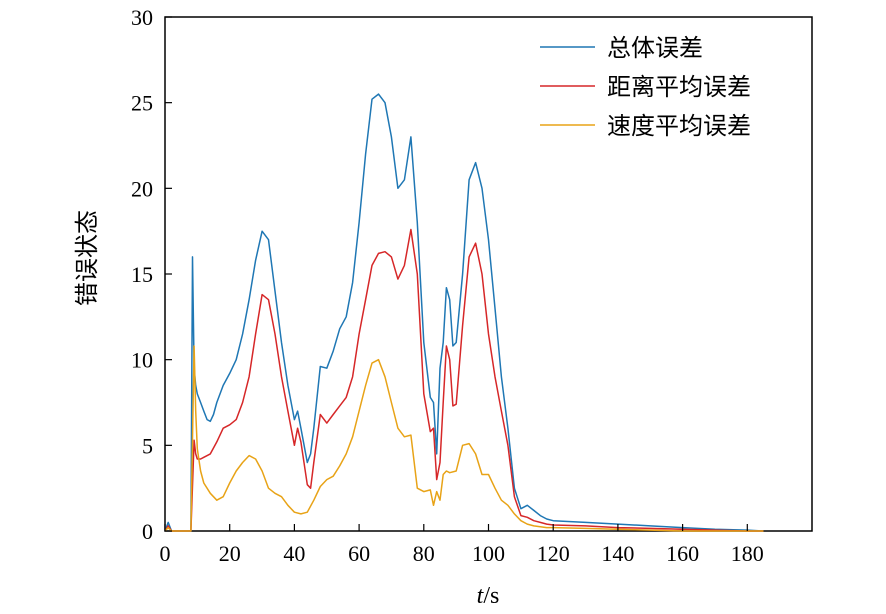 This screenshot has width=886, height=614. Describe the element at coordinates (147, 445) in the screenshot. I see `y-tick-label: 5` at that location.